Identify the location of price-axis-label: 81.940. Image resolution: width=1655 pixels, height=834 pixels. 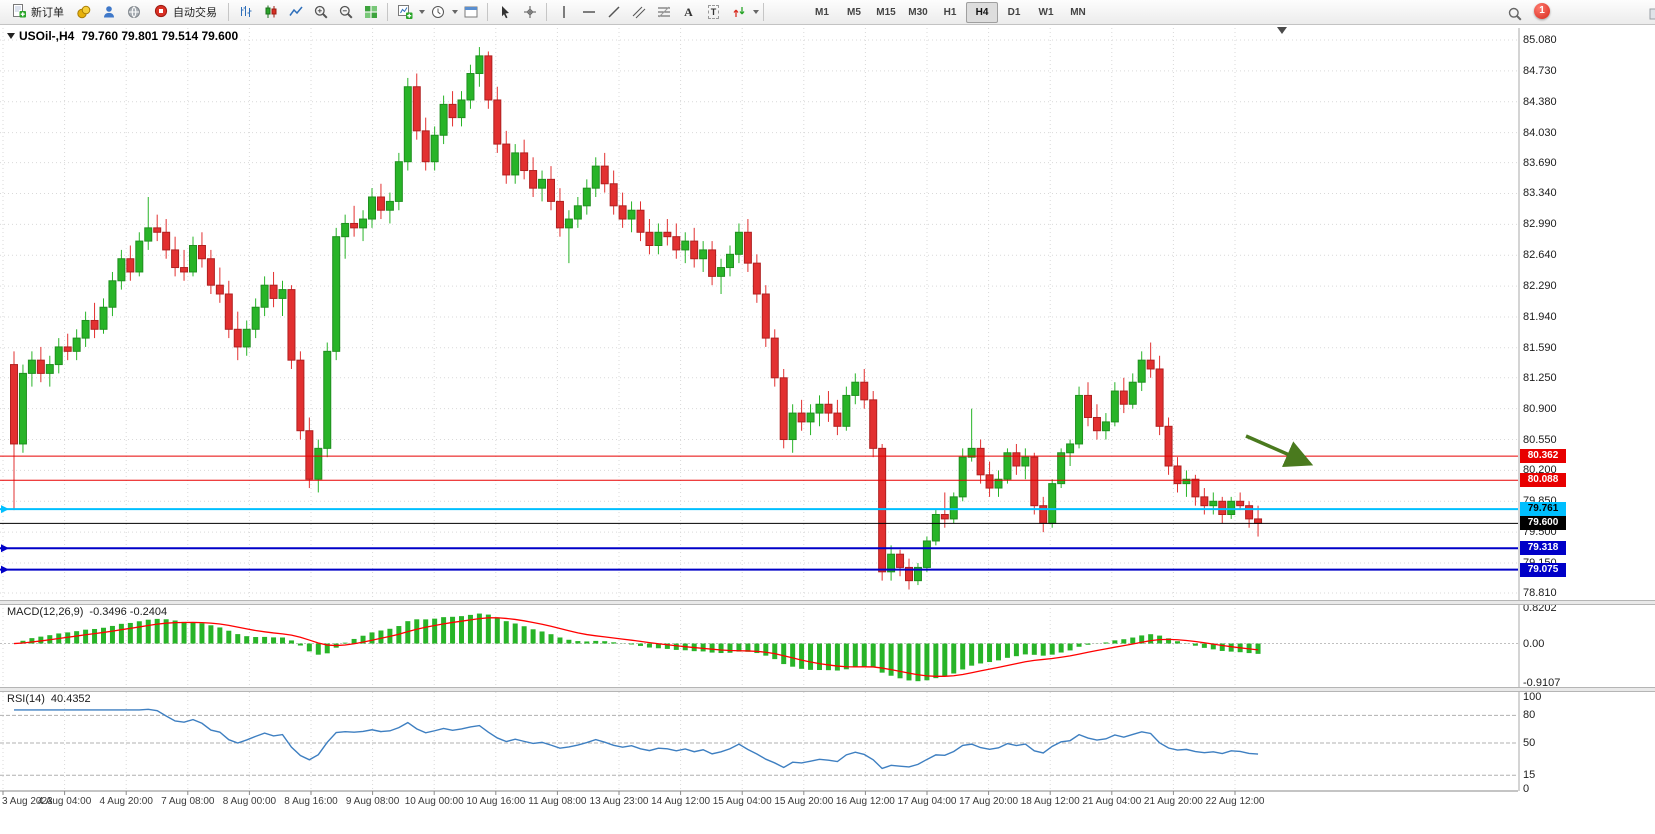
(1540, 316).